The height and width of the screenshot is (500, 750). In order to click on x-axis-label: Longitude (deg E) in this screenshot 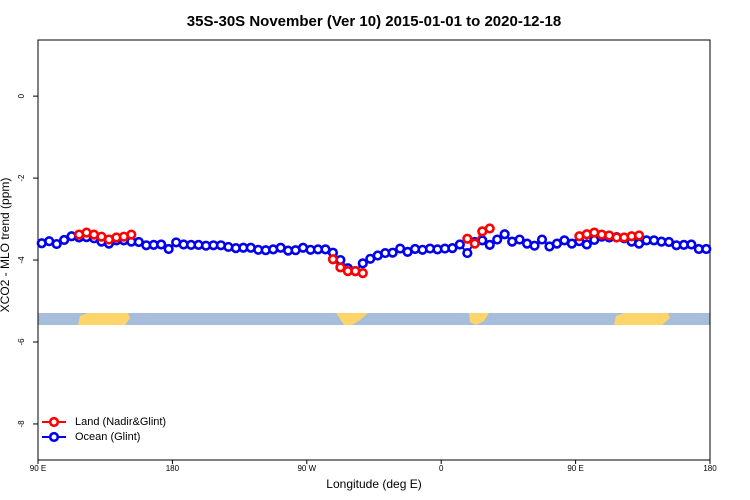, I will do `click(373, 484)`.